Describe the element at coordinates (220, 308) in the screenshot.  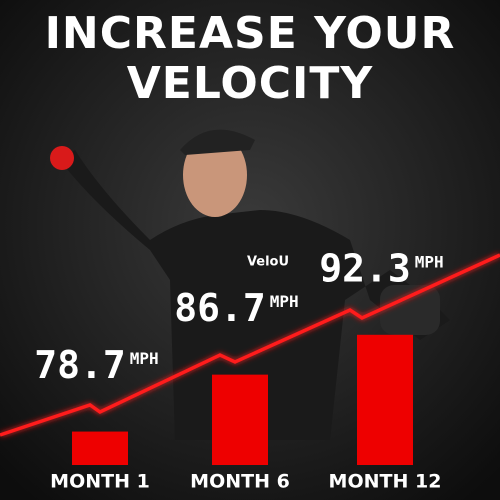
I see `value-label: 86.7` at that location.